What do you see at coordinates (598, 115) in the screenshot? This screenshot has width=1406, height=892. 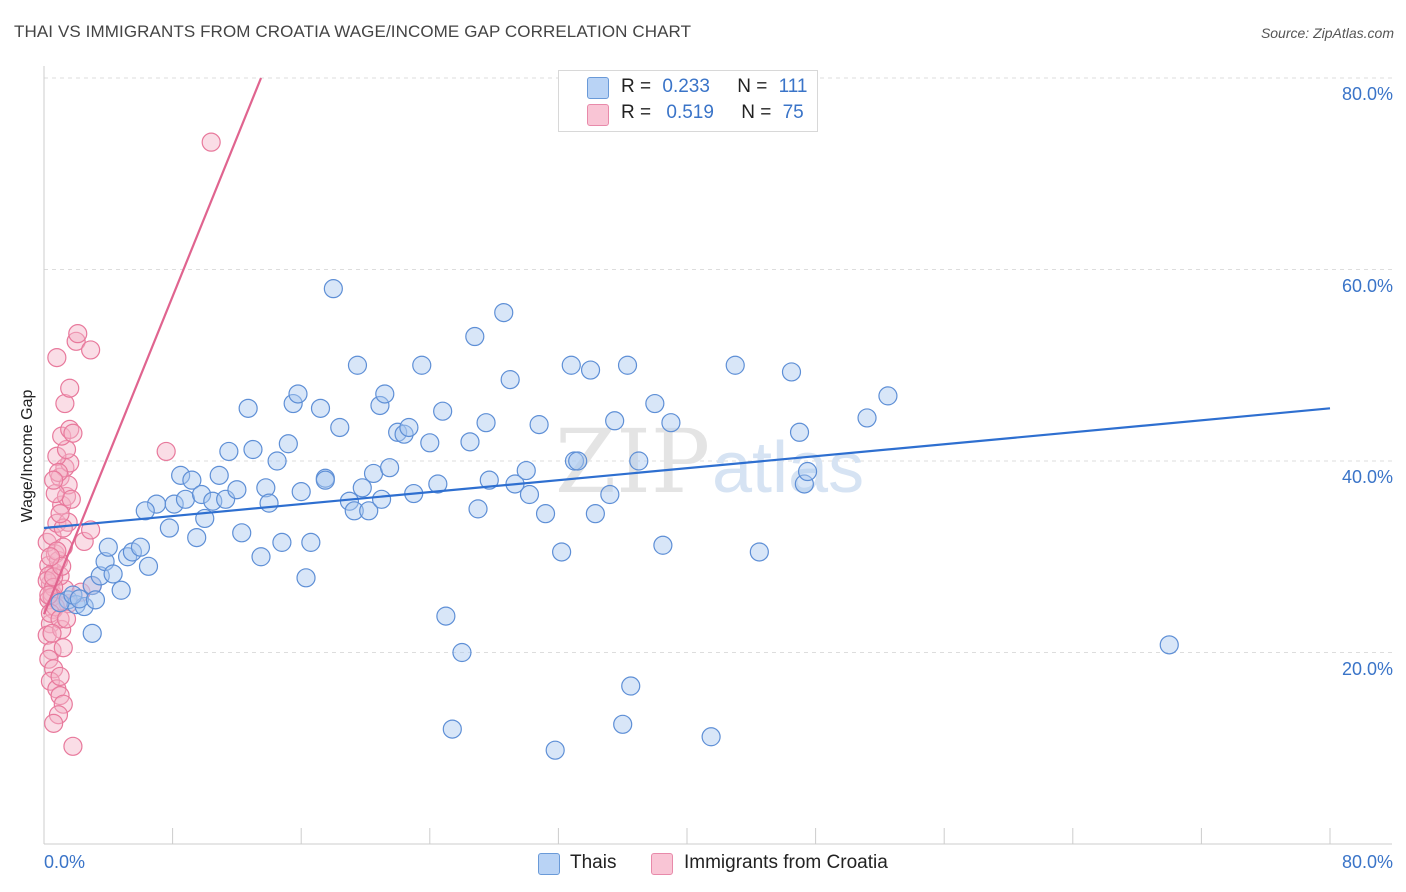 I see `croatia-swatch` at bounding box center [598, 115].